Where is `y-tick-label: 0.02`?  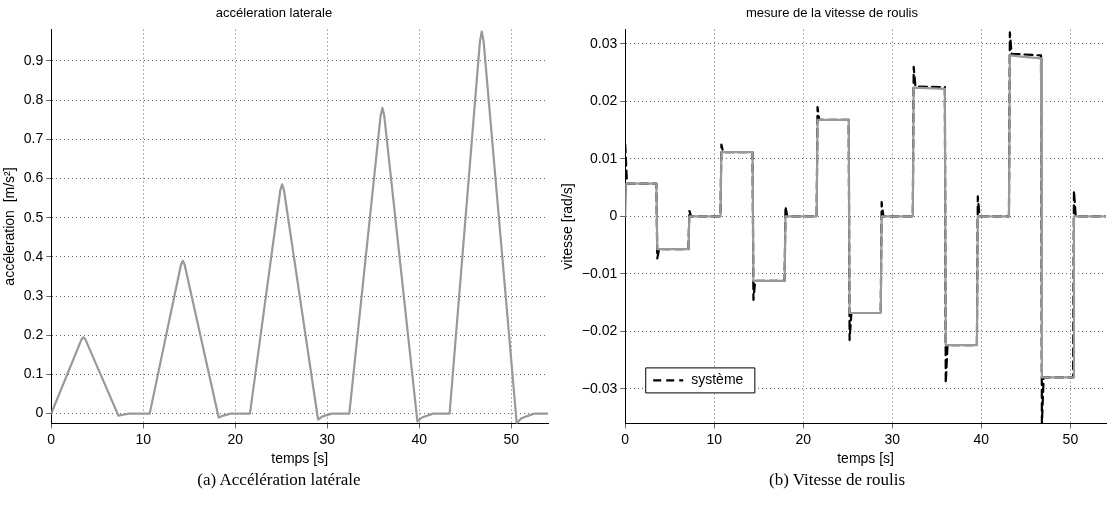 y-tick-label: 0.02 is located at coordinates (603, 100).